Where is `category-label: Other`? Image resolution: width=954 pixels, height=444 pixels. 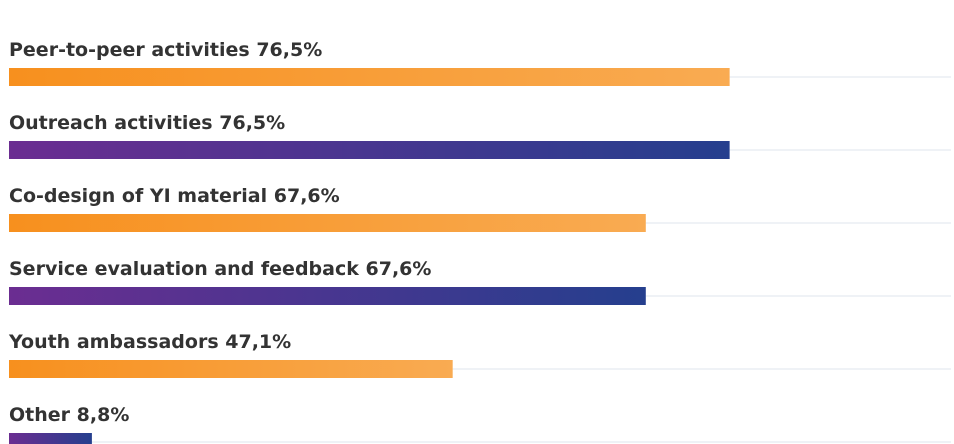
category-label: Other is located at coordinates (40, 415).